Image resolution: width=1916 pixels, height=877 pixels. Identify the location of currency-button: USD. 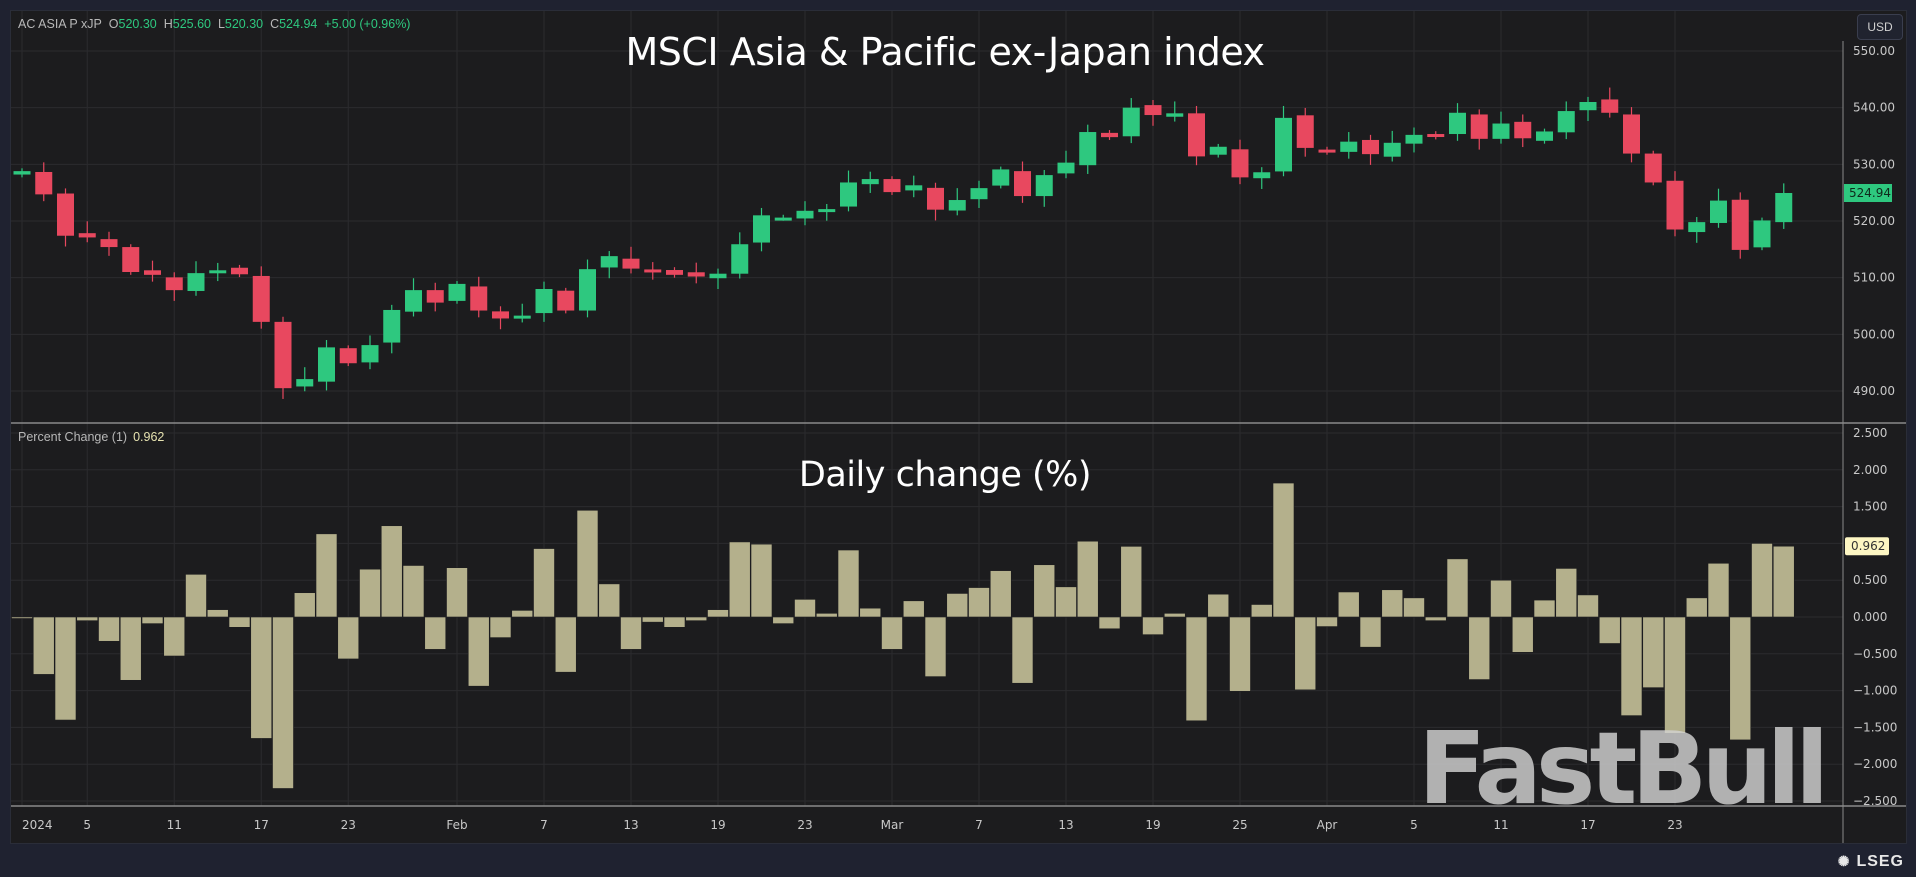
(1880, 27).